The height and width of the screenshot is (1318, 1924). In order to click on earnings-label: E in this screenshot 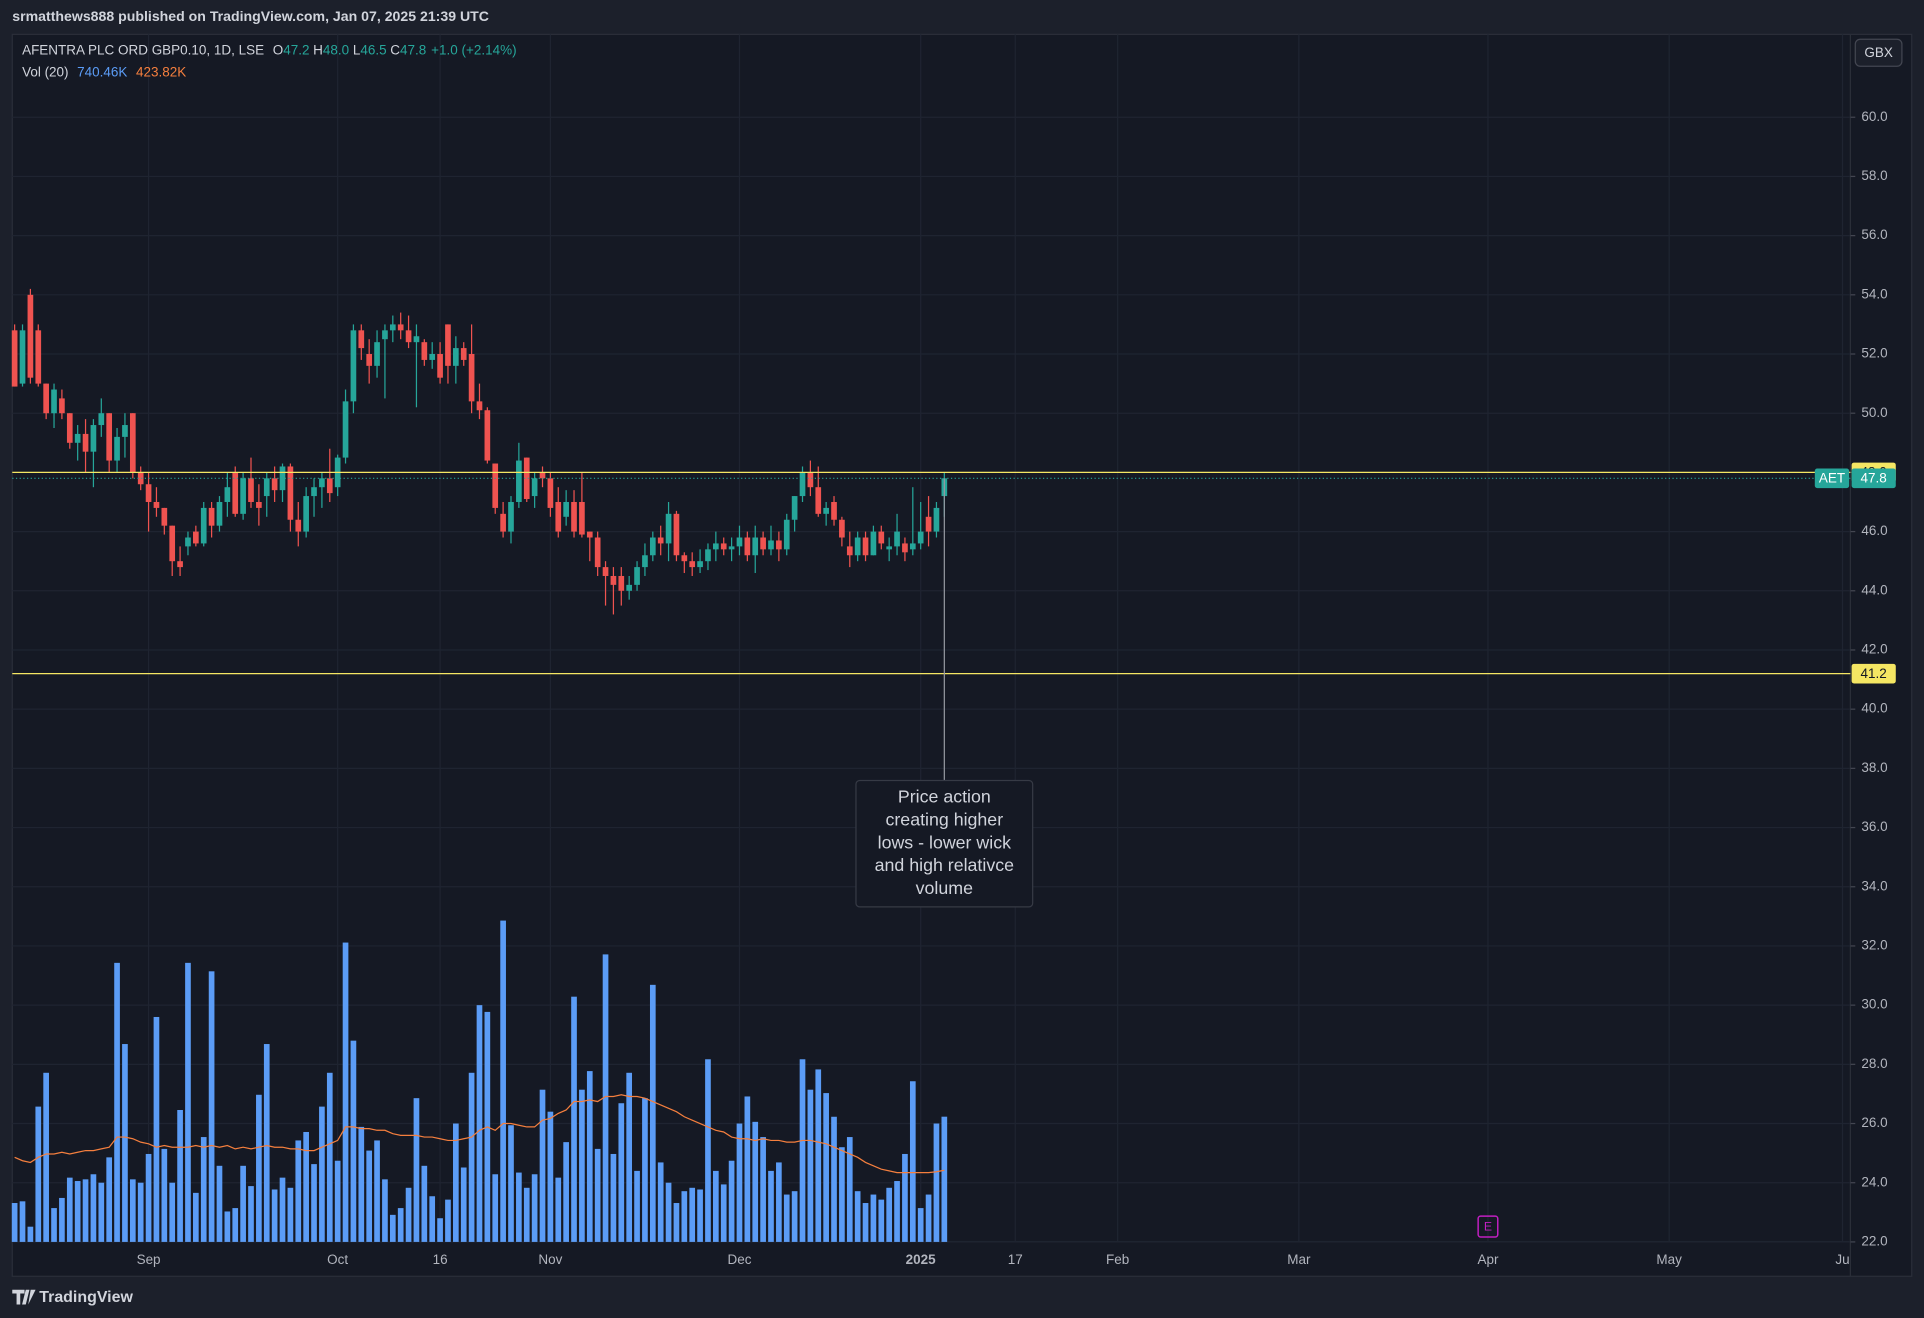, I will do `click(1488, 1226)`.